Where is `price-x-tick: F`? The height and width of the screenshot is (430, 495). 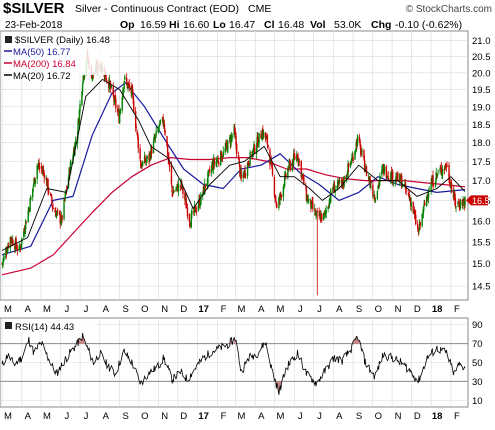 price-x-tick: F is located at coordinates (457, 309).